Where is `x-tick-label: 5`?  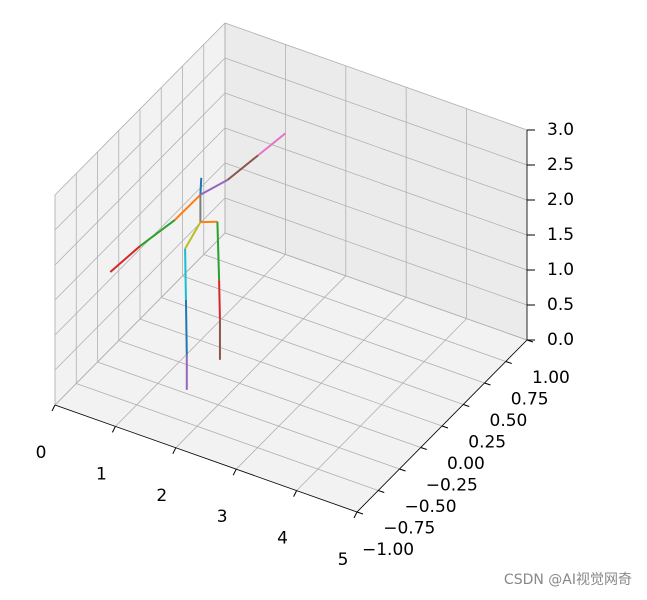
x-tick-label: 5 is located at coordinates (343, 560).